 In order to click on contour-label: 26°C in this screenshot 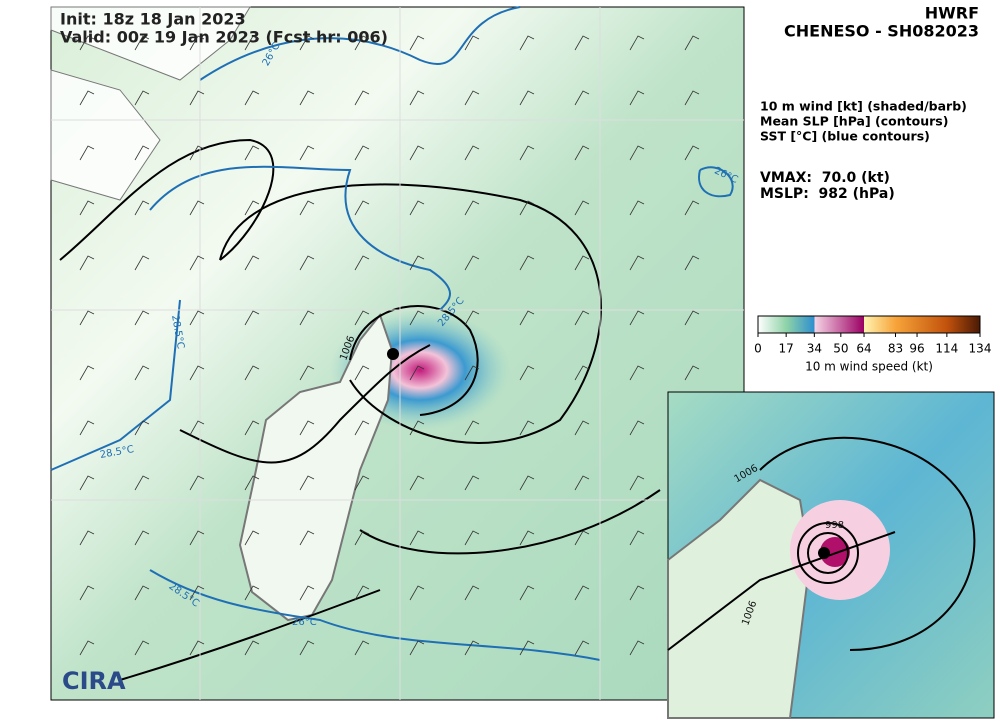, I will do `click(304, 622)`.